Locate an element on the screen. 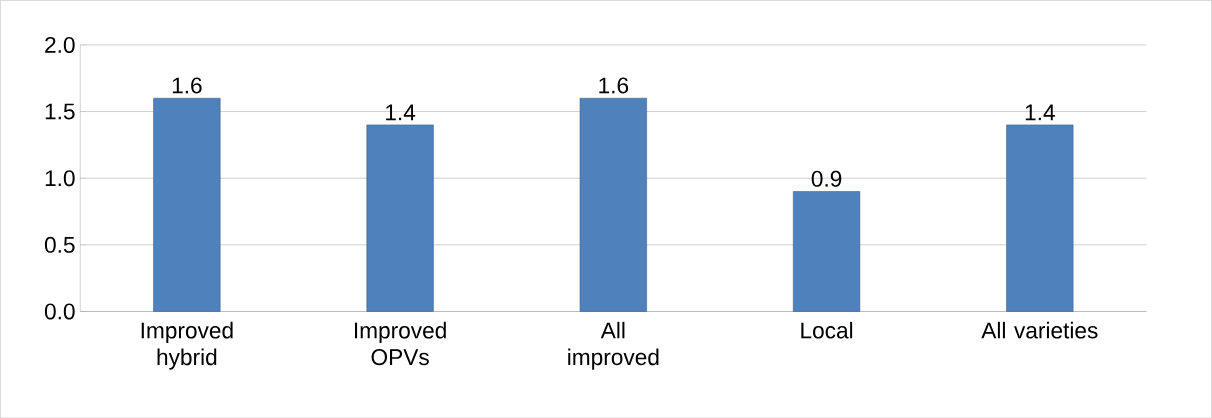  x-tick-label: Improved OPVs is located at coordinates (400, 343).